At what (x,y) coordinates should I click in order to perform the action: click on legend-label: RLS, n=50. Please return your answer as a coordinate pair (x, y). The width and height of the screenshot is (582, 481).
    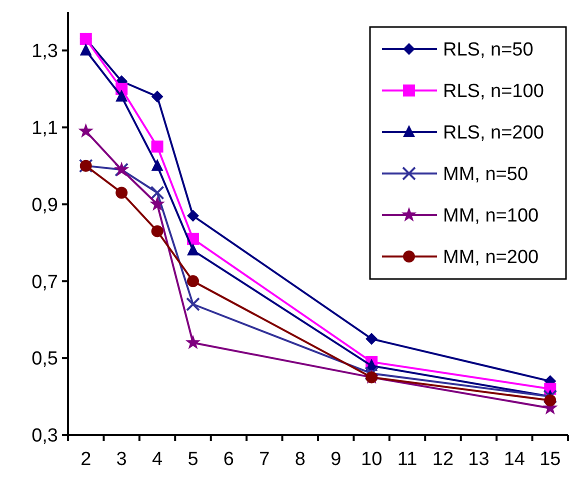
    Looking at the image, I should click on (488, 50).